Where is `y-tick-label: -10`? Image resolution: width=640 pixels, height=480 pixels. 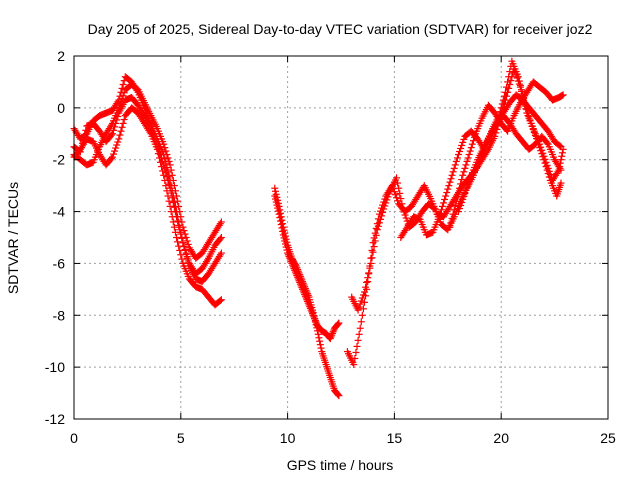
y-tick-label: -10 is located at coordinates (55, 367).